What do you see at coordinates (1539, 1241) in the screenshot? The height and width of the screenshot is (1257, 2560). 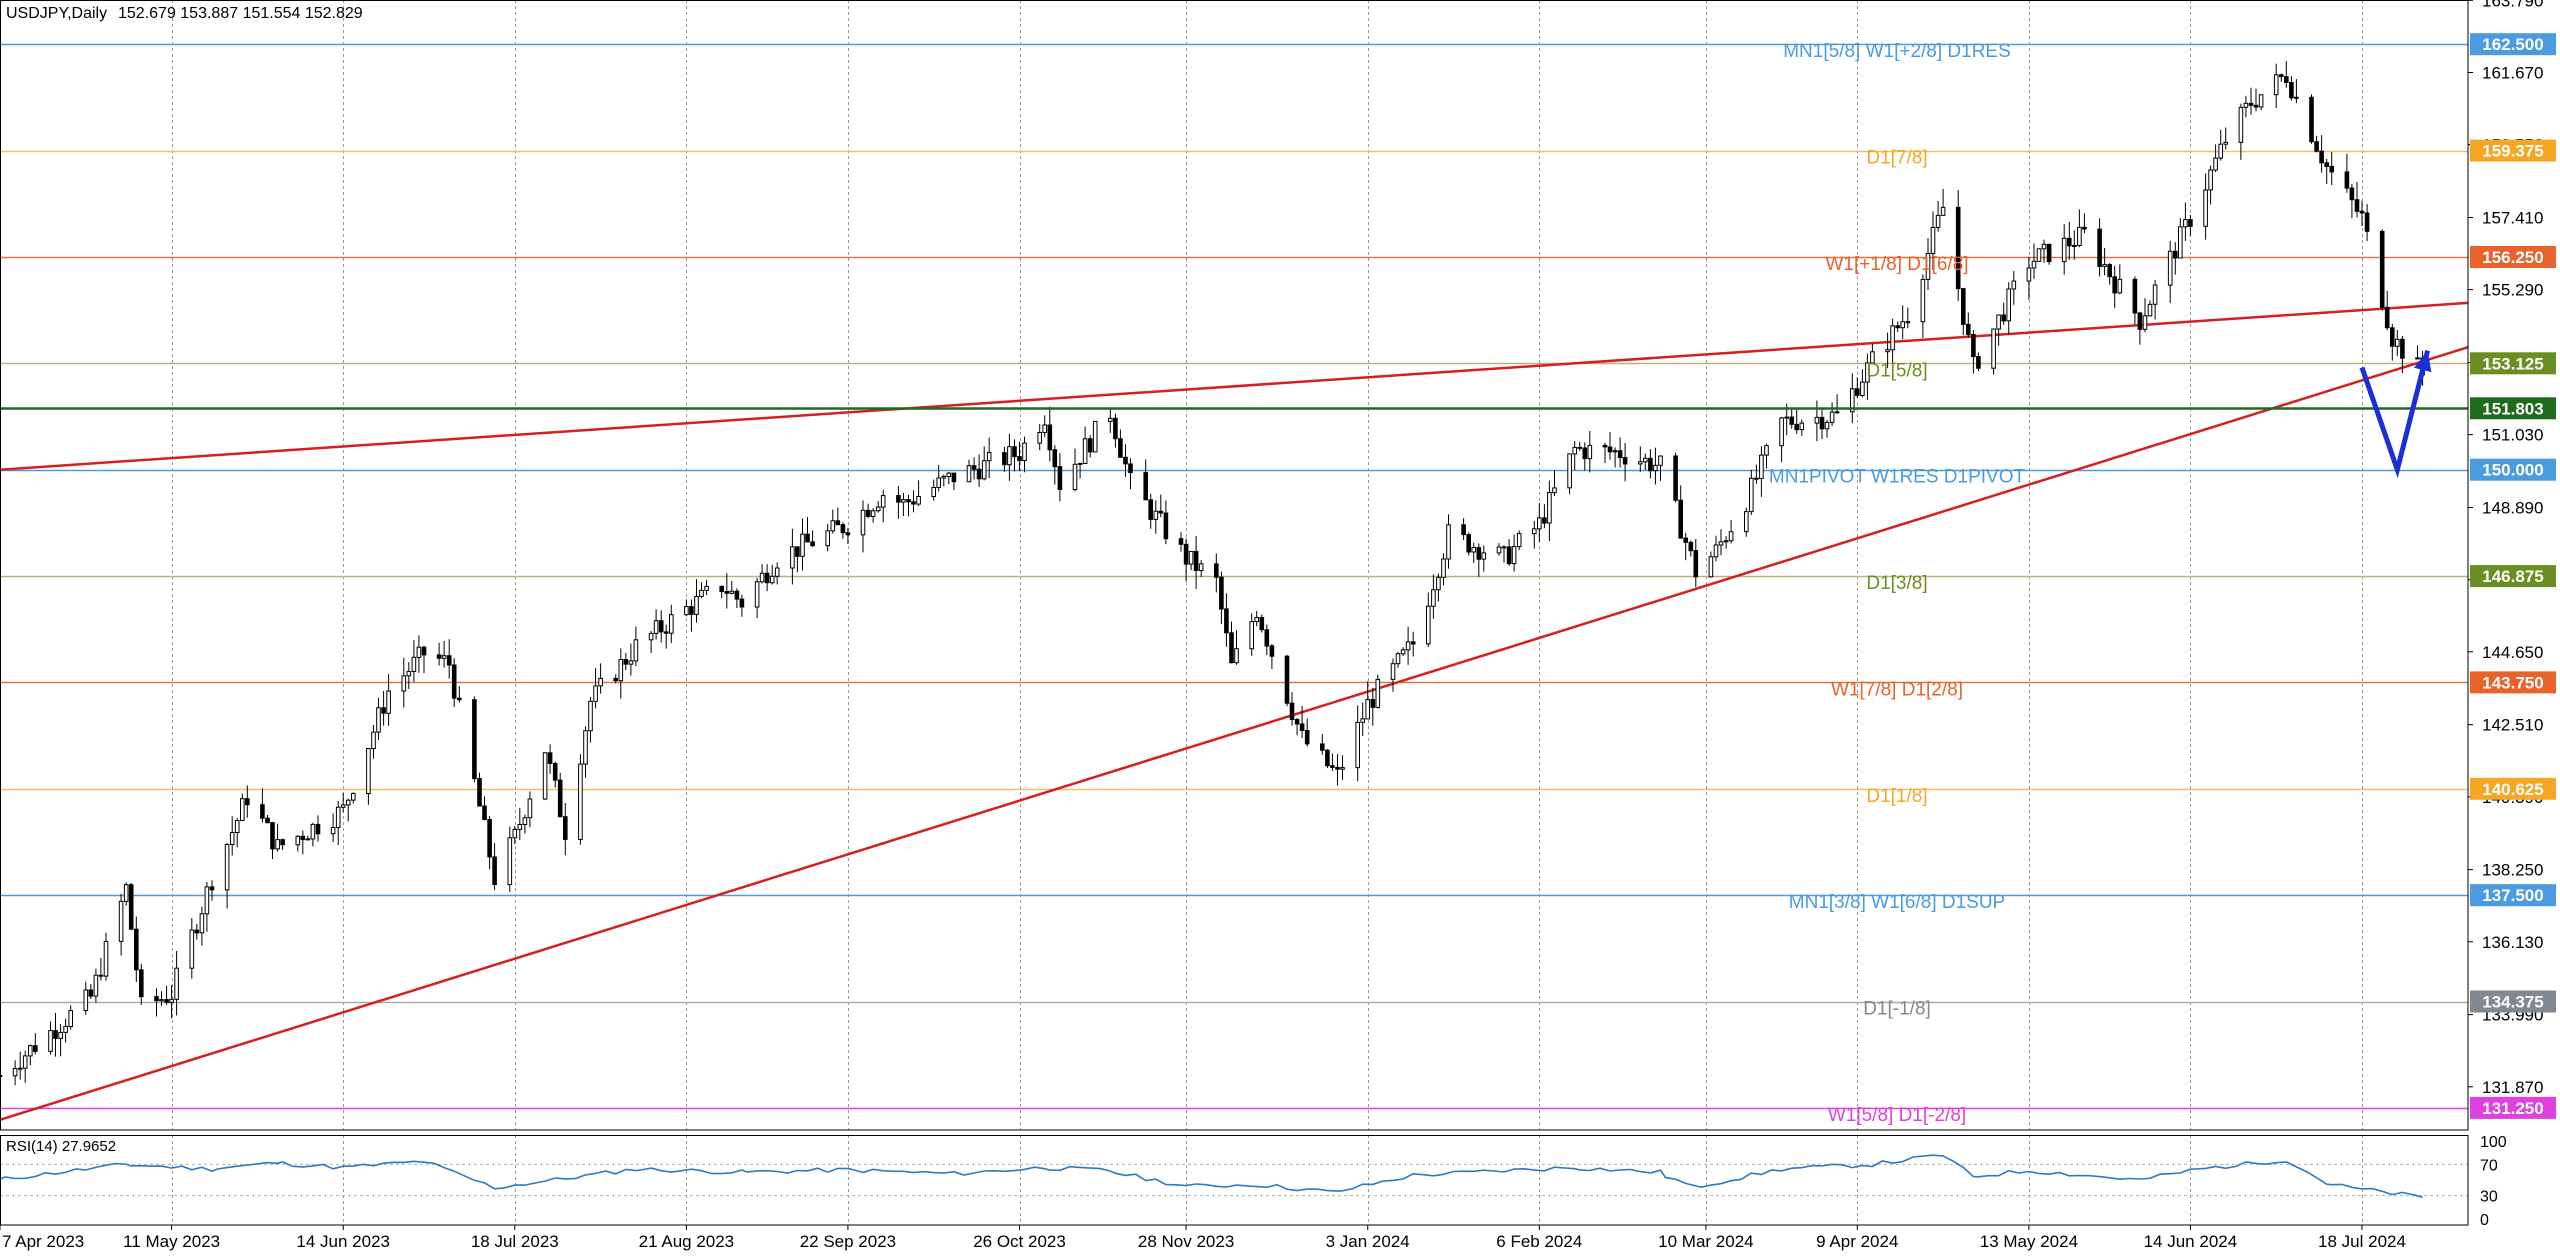 I see `time-tick-label: 6 Feb 2024` at bounding box center [1539, 1241].